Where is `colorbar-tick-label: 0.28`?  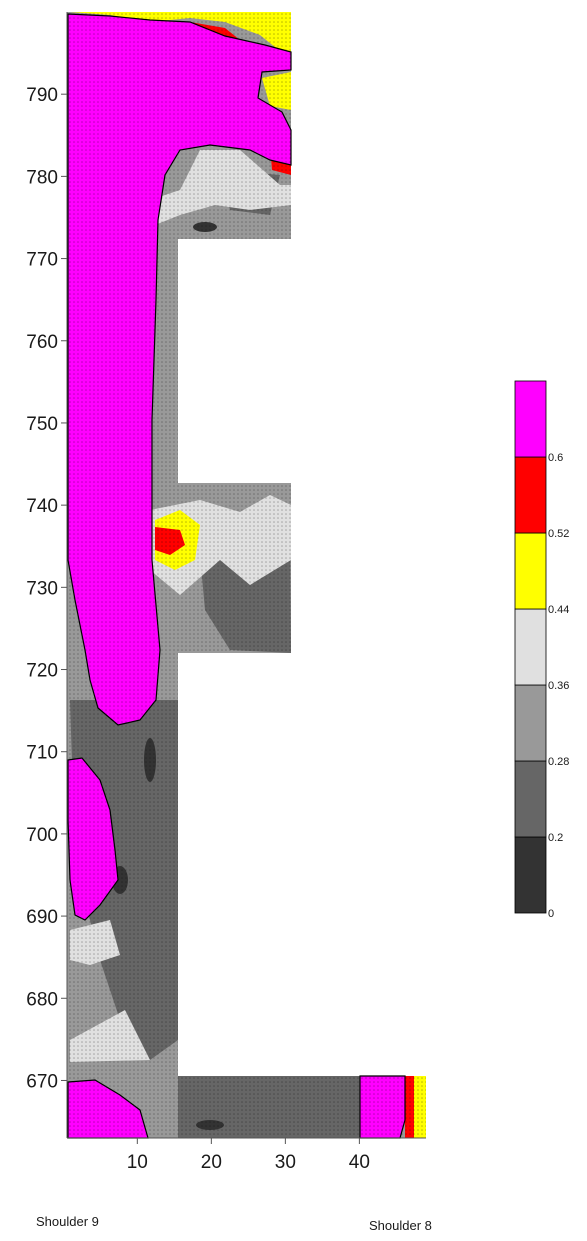 colorbar-tick-label: 0.28 is located at coordinates (558, 762).